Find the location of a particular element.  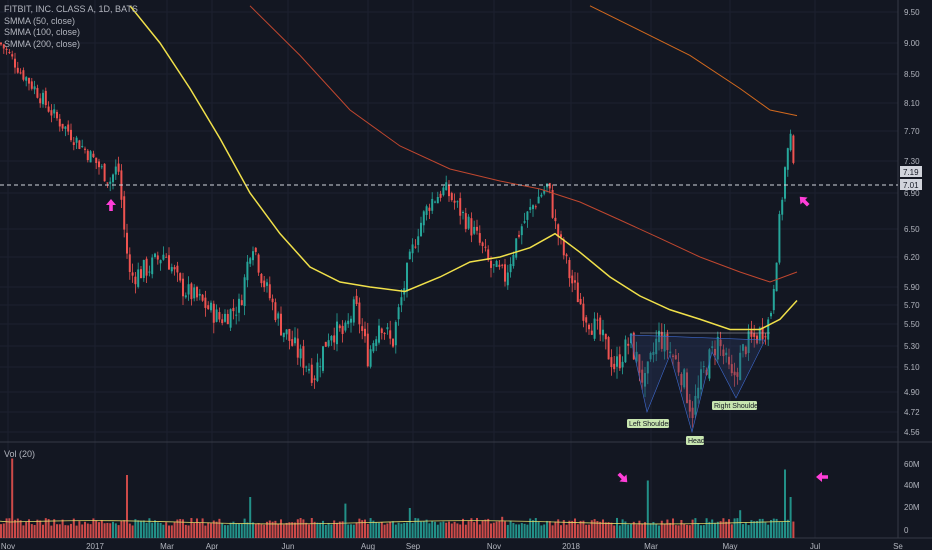

last-price-tag is located at coordinates (911, 171).